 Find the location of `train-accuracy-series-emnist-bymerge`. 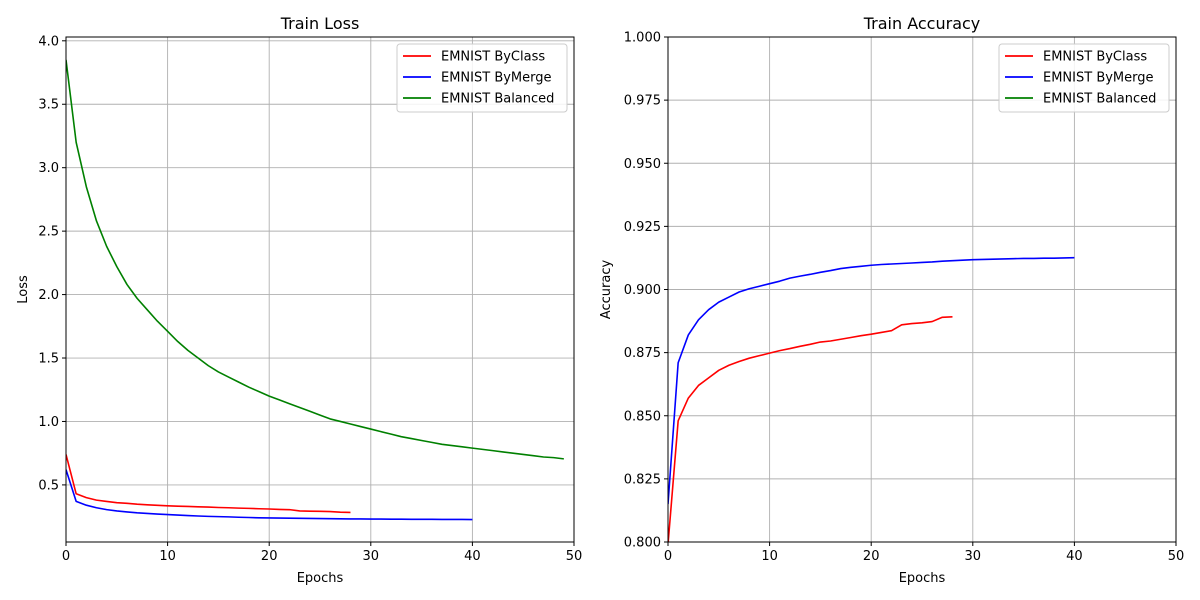

train-accuracy-series-emnist-bymerge is located at coordinates (871, 380).